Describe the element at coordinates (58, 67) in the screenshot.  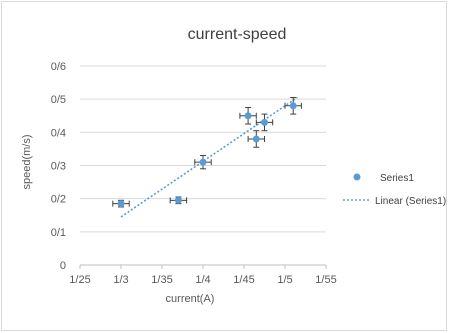
I see `y-tick-label: 0/6` at that location.